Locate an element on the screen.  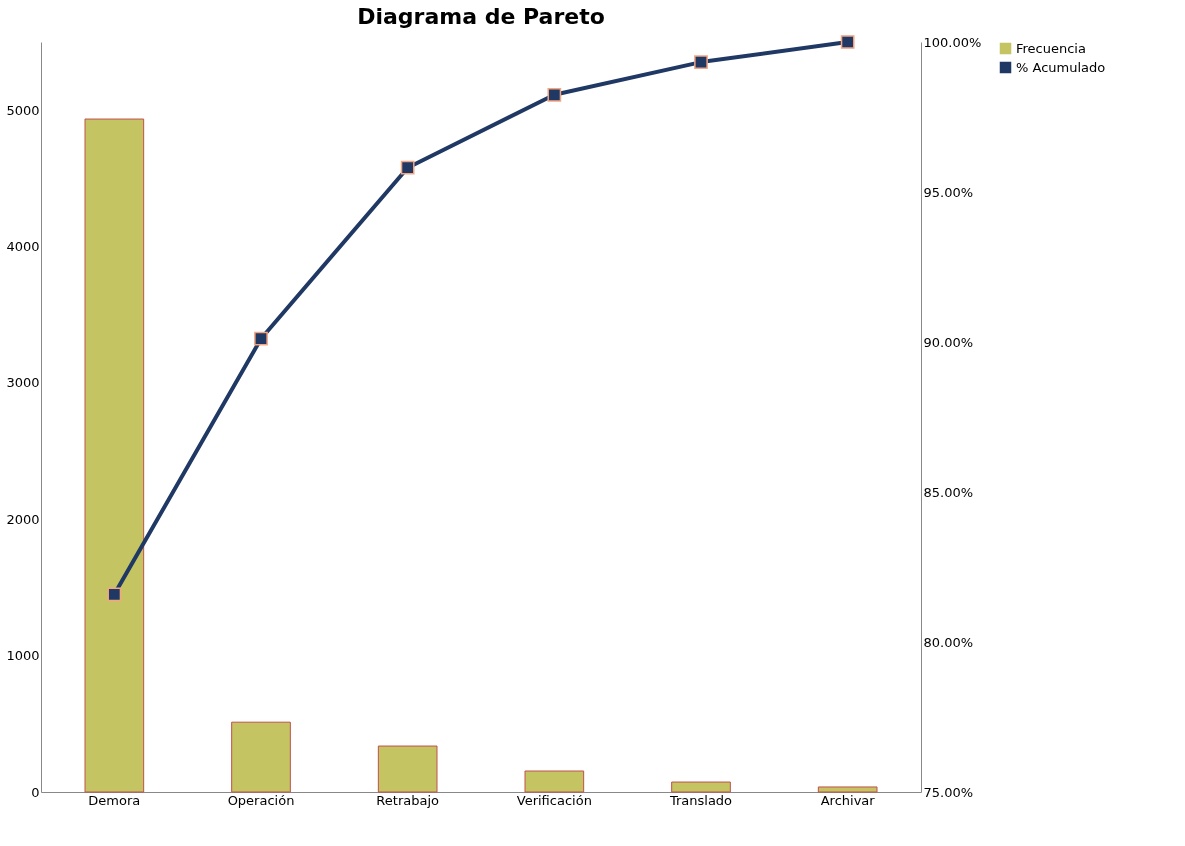
y-tick-label: 4000 is located at coordinates (23, 247).